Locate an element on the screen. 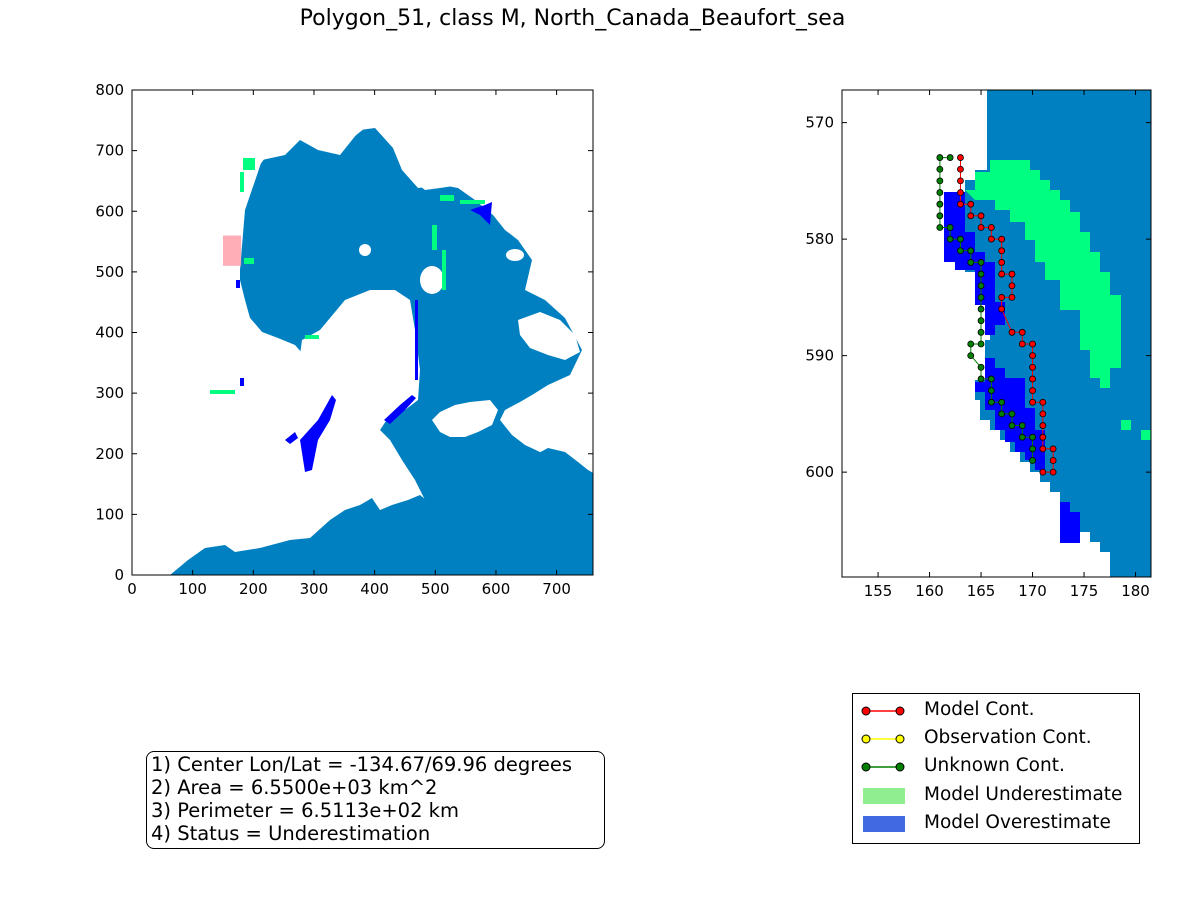  model-contour is located at coordinates (1007, 315).